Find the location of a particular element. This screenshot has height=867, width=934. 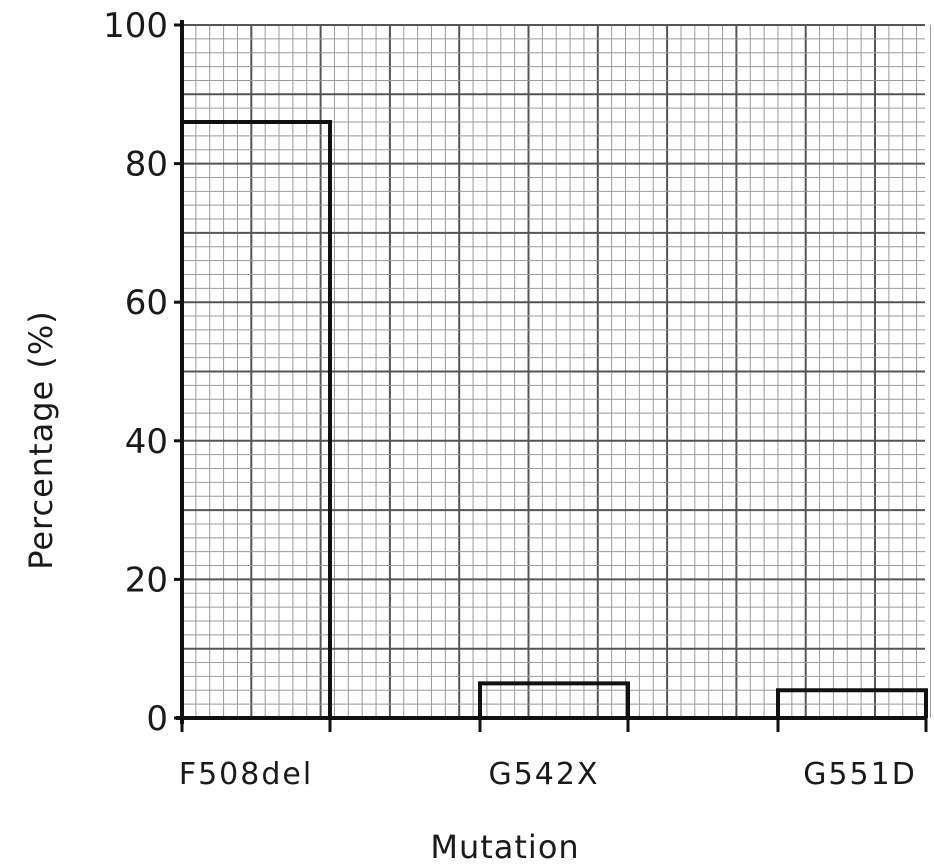

x-tick-label-f508del: F508del is located at coordinates (246, 774).